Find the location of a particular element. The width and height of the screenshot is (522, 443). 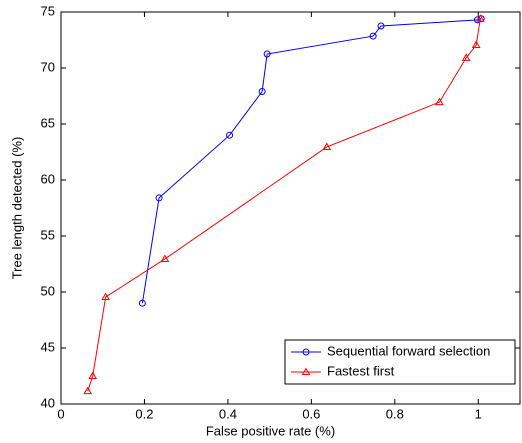

y-tick-label: 45 is located at coordinates (48, 346).